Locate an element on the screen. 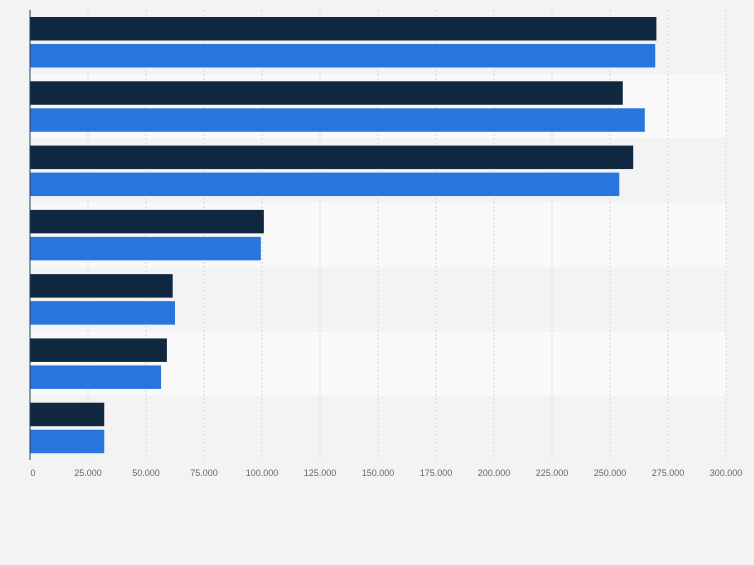 This screenshot has width=754, height=565. x-tick-label: 150.000 is located at coordinates (378, 473).